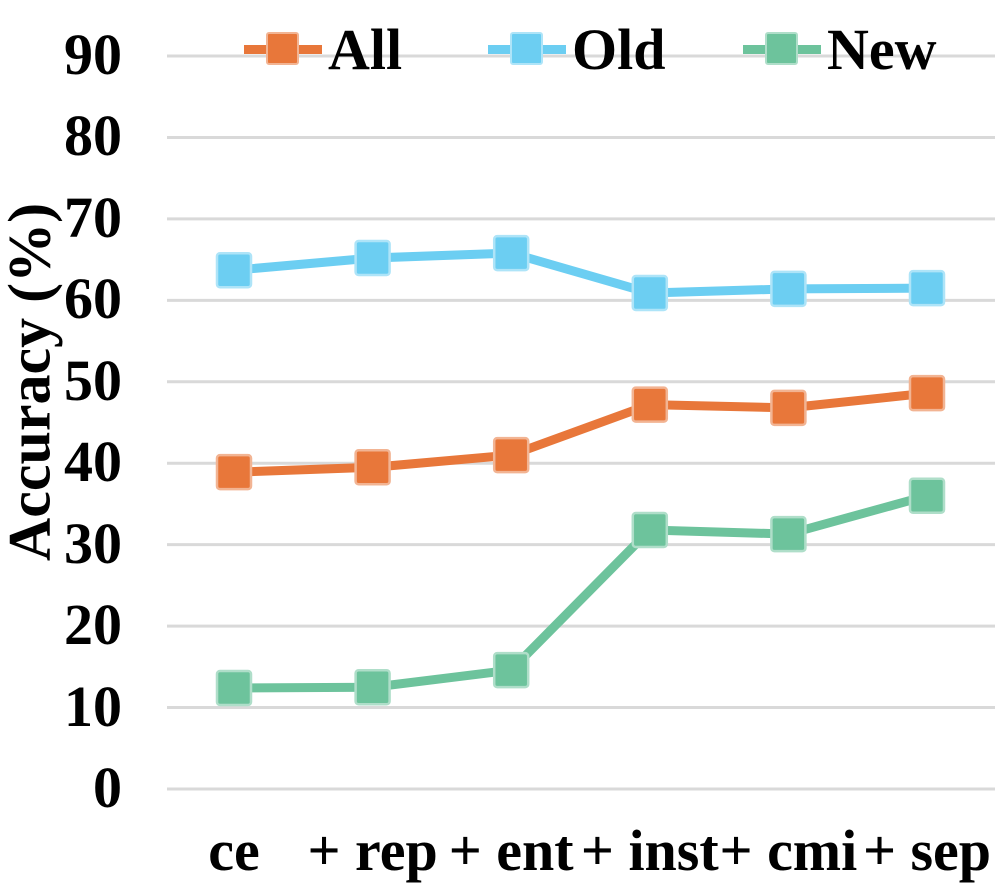 This screenshot has height=895, width=995. I want to click on y-tick-label: 10, so click(93, 706).